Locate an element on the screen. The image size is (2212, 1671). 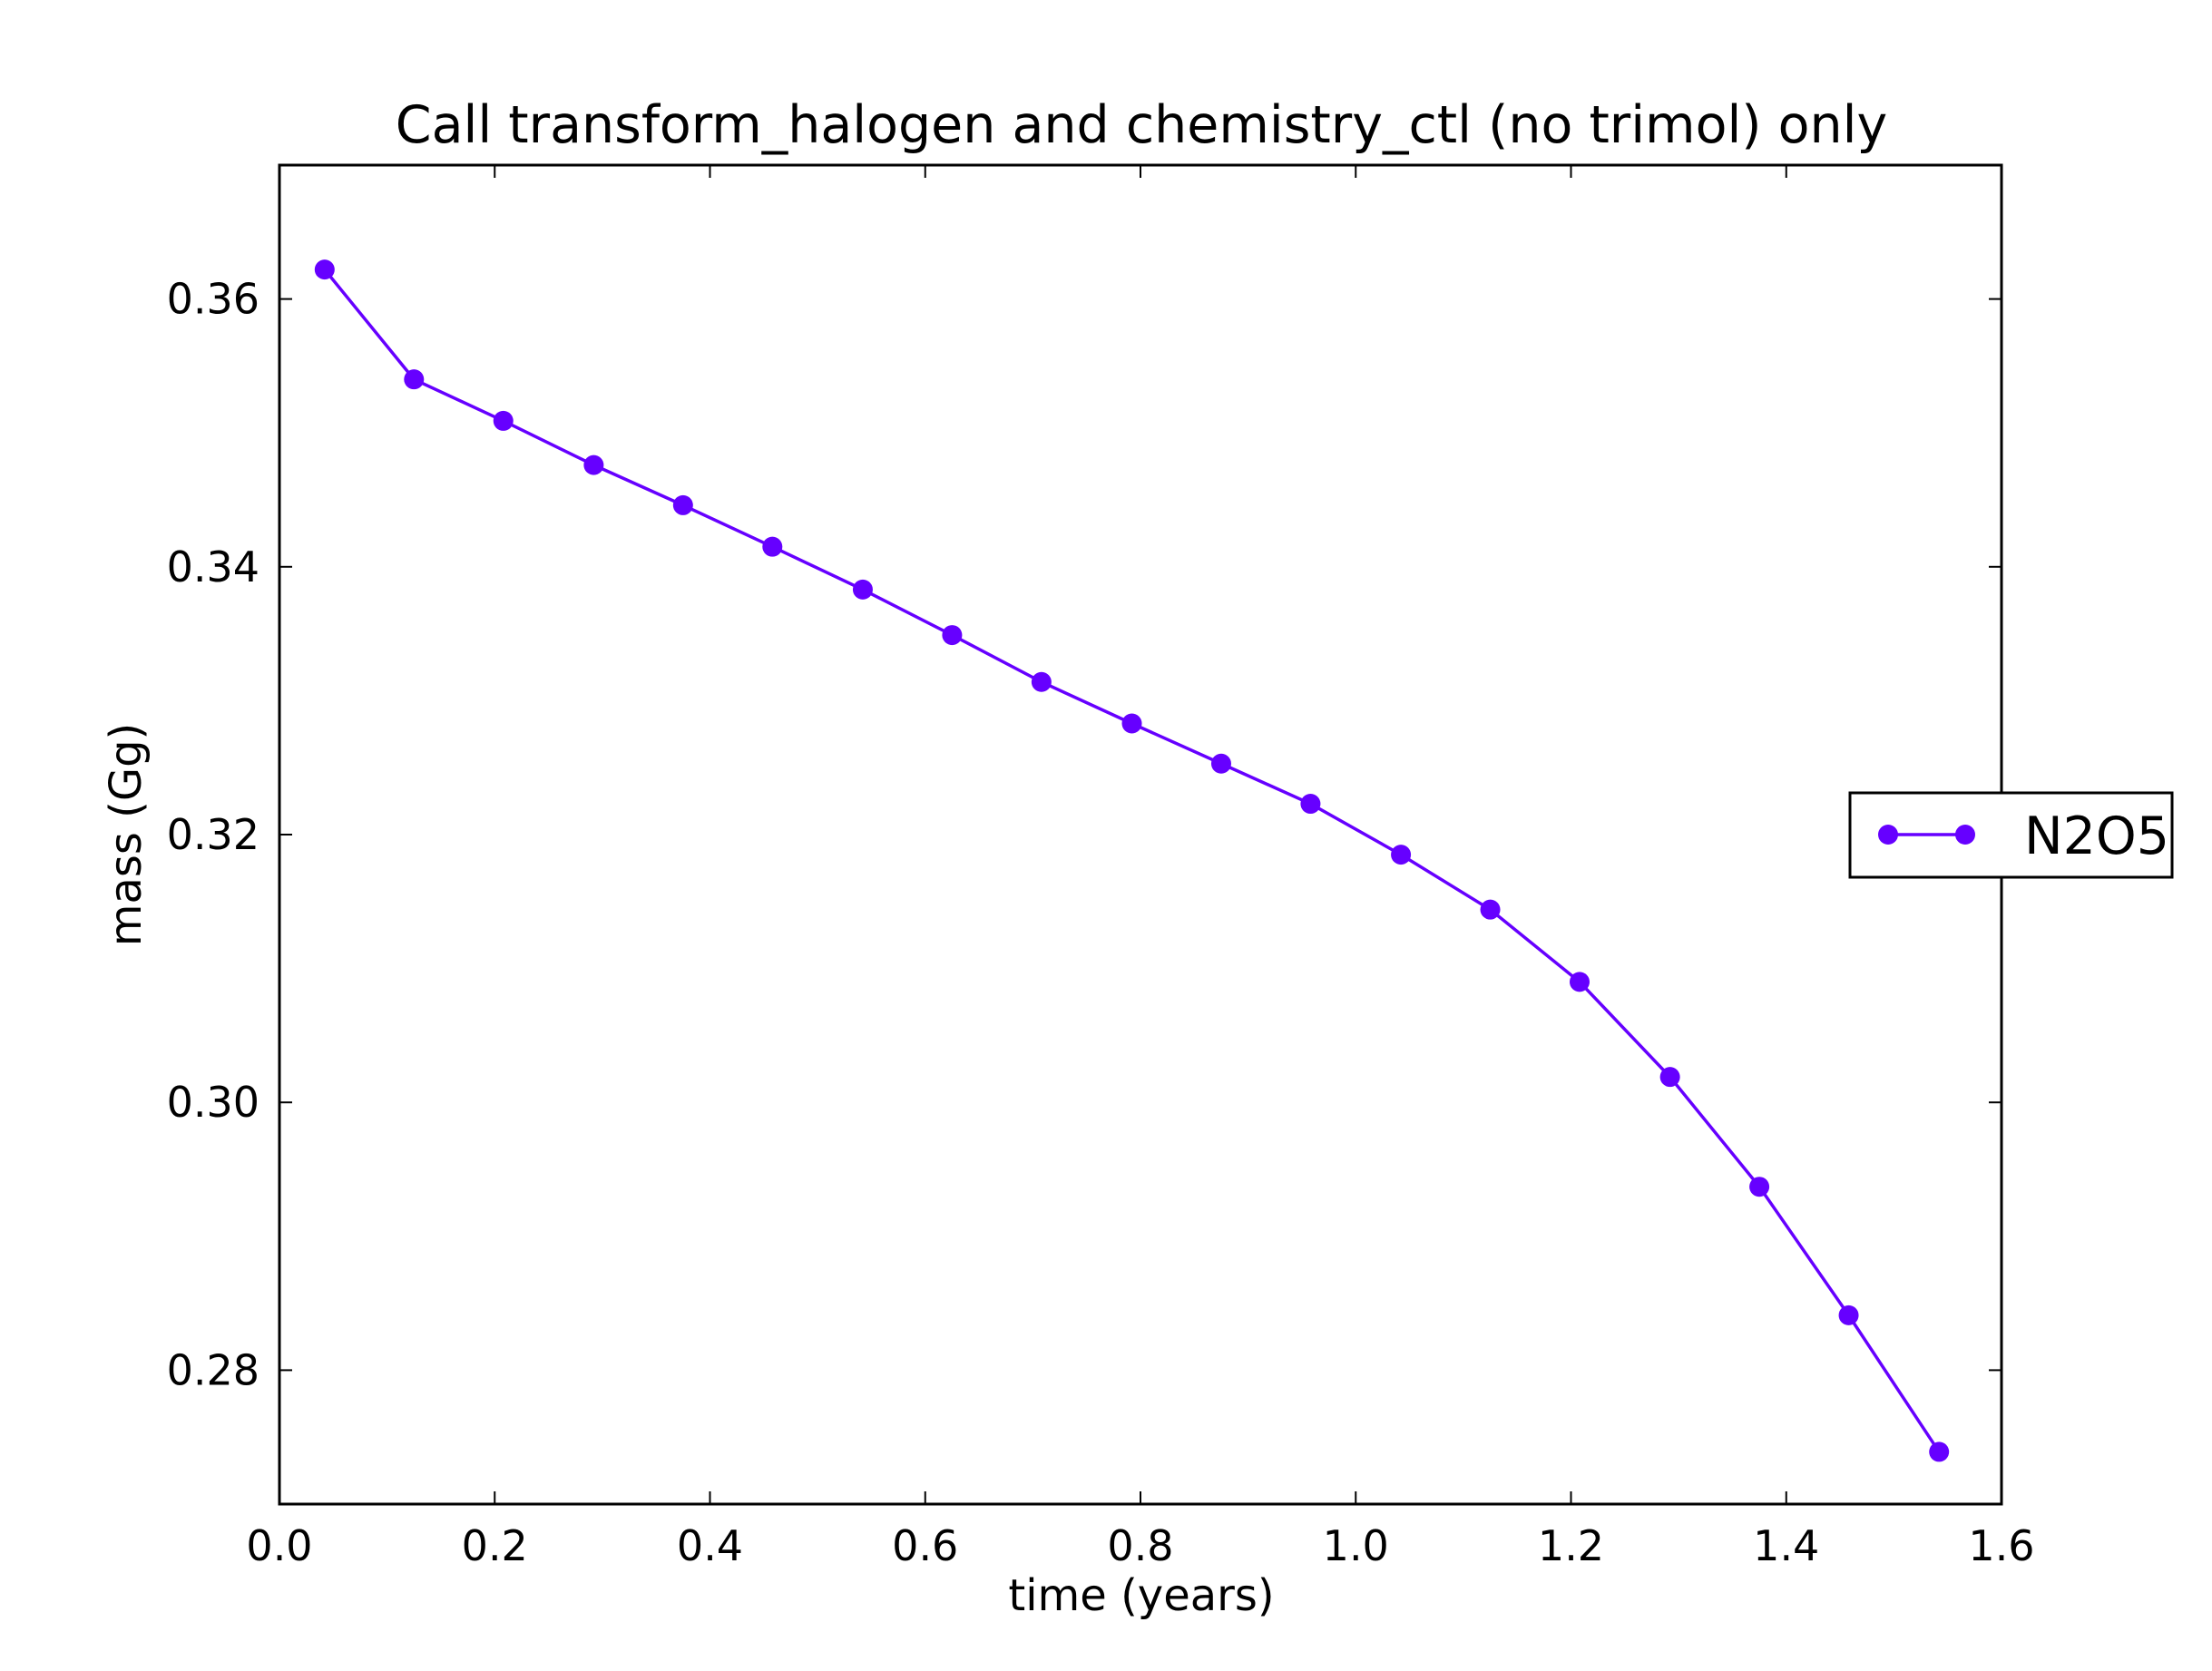
legend-label-n2o5: N2O5 is located at coordinates (2096, 836).